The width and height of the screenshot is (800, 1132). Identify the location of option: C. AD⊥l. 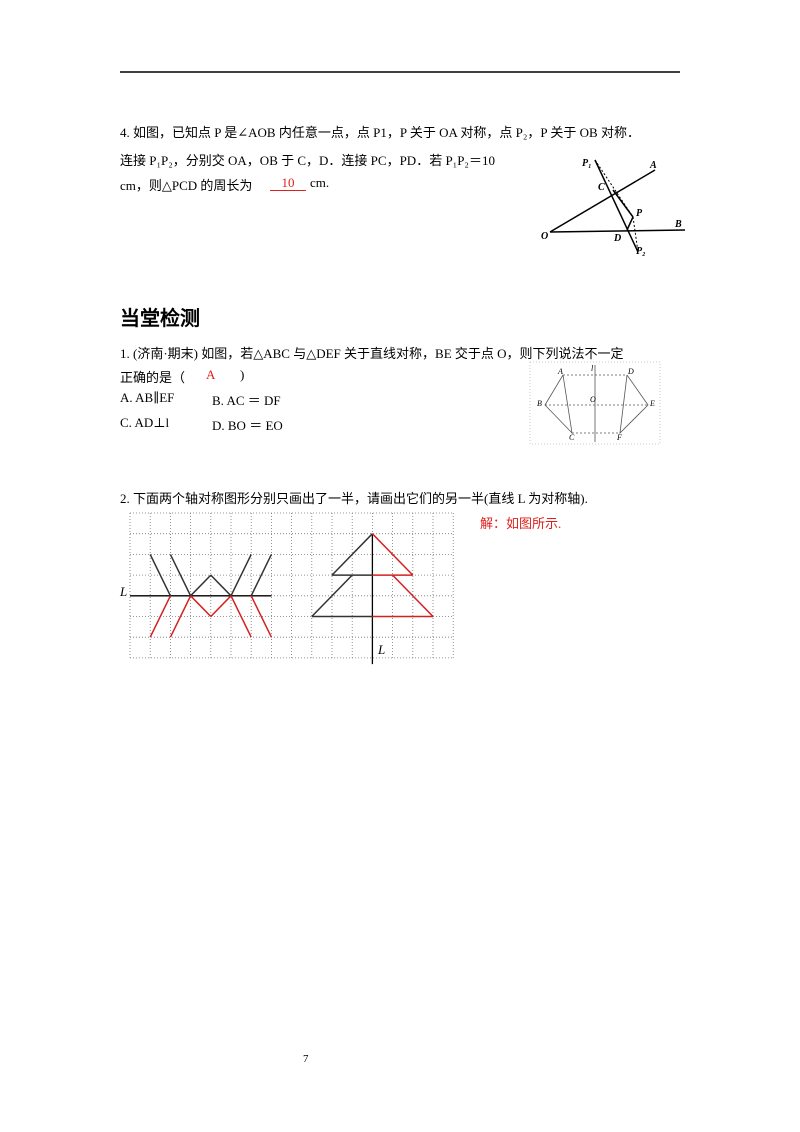
(145, 422).